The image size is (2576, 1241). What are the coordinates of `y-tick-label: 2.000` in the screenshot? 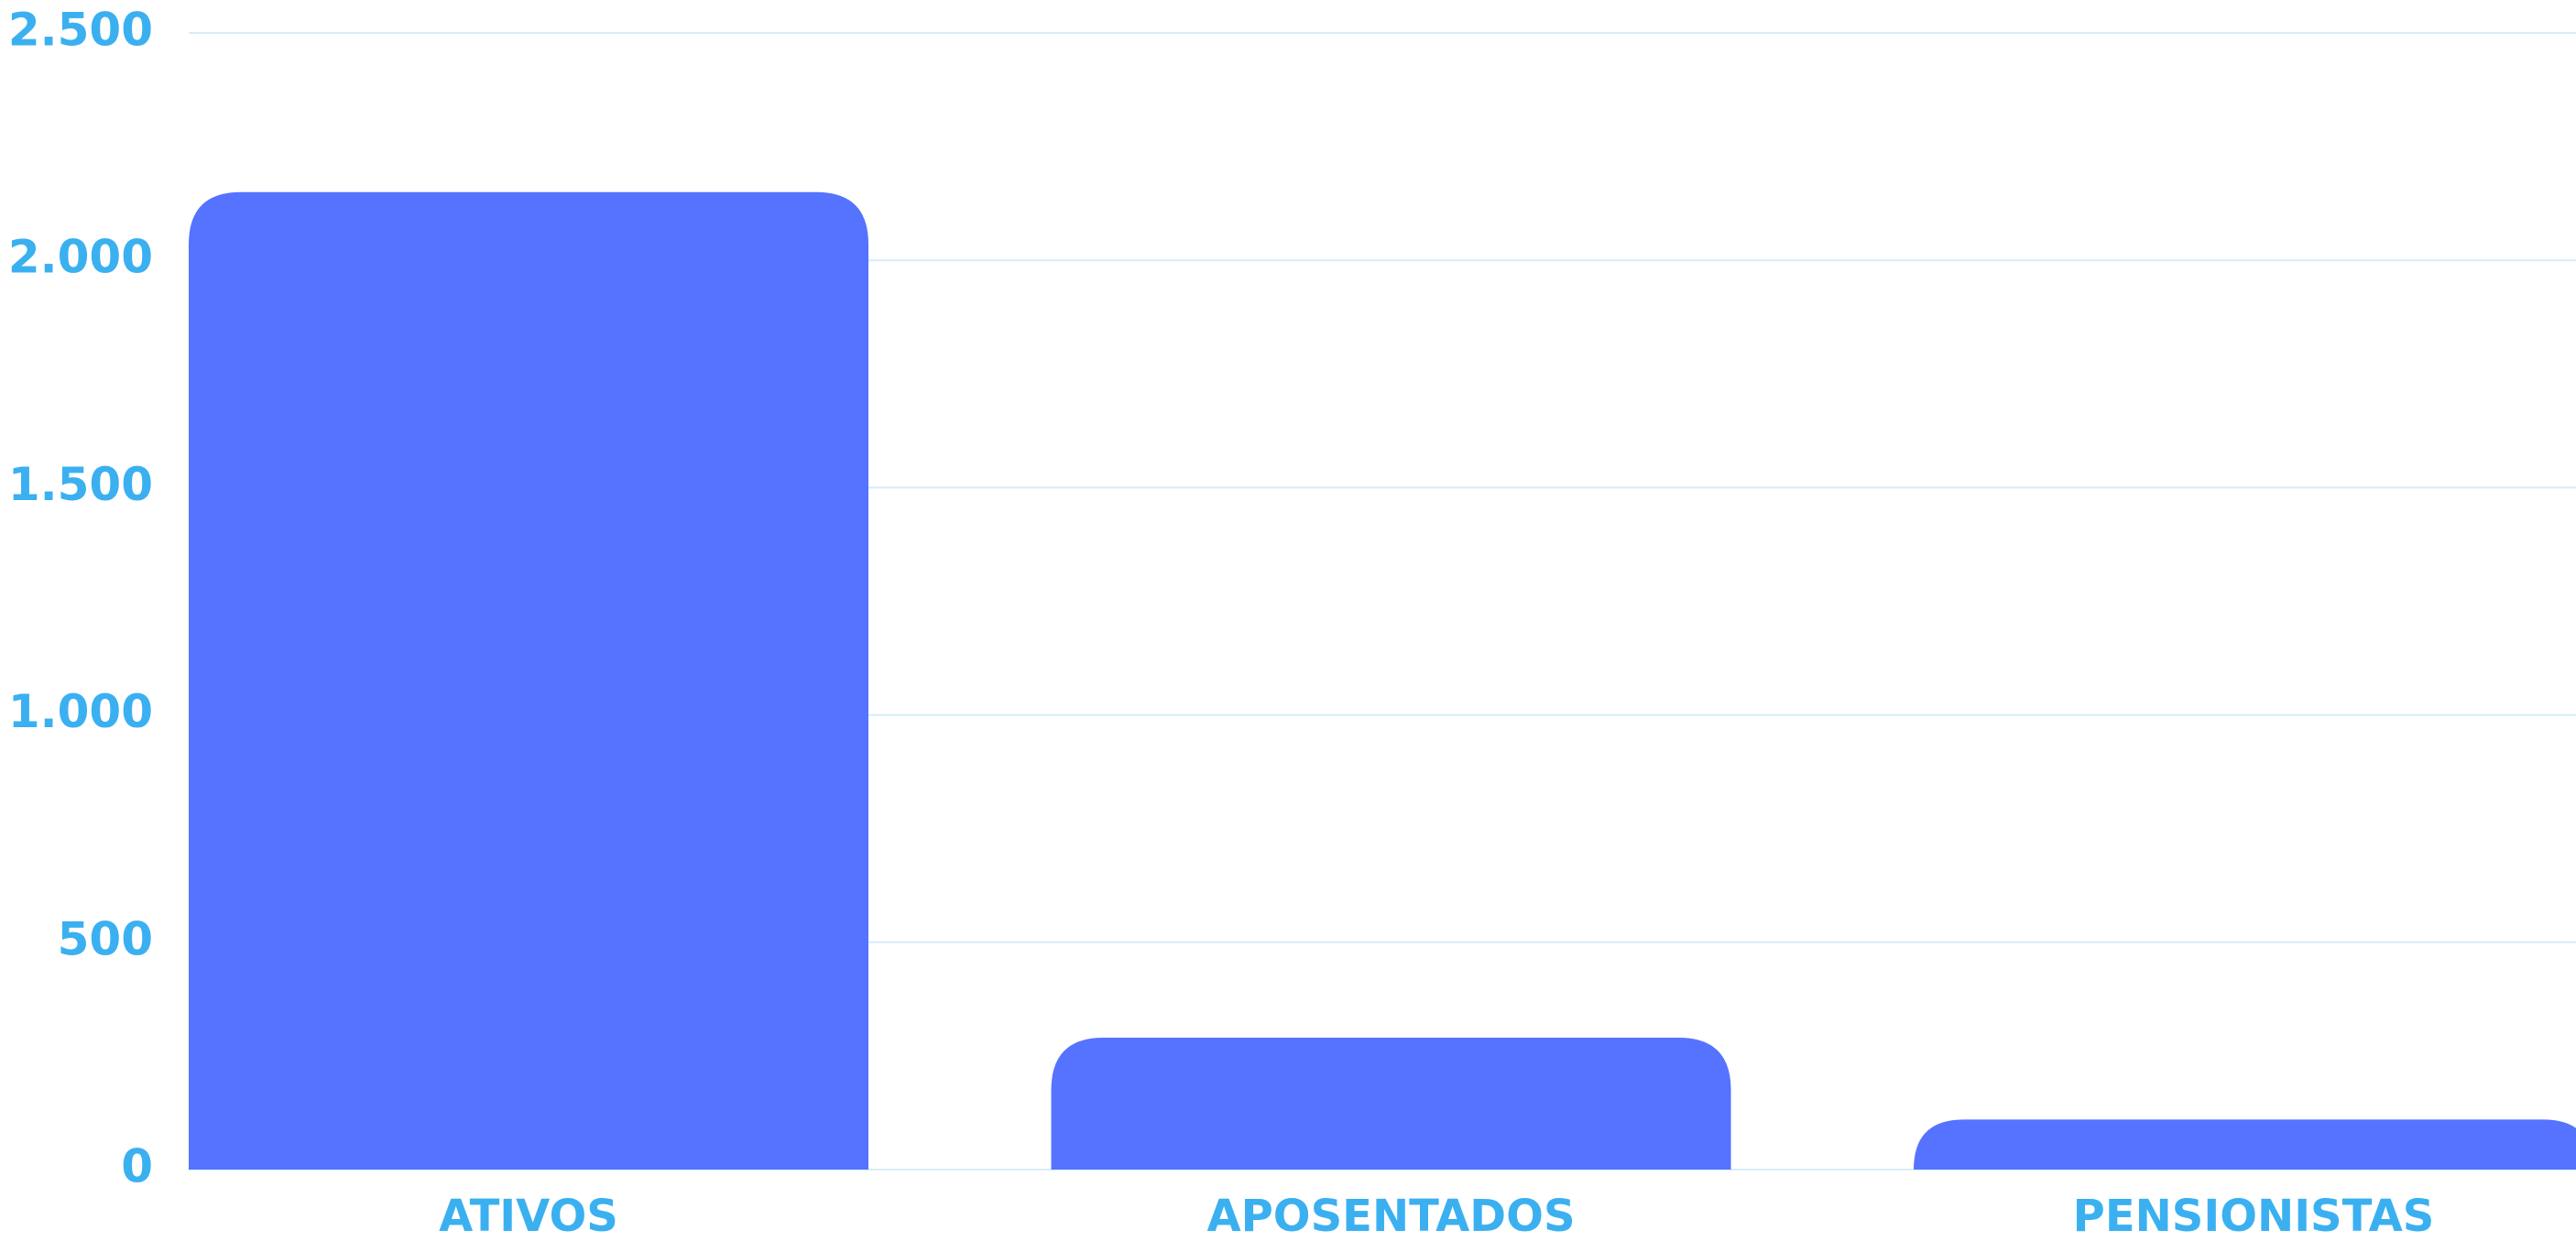 It's located at (81, 257).